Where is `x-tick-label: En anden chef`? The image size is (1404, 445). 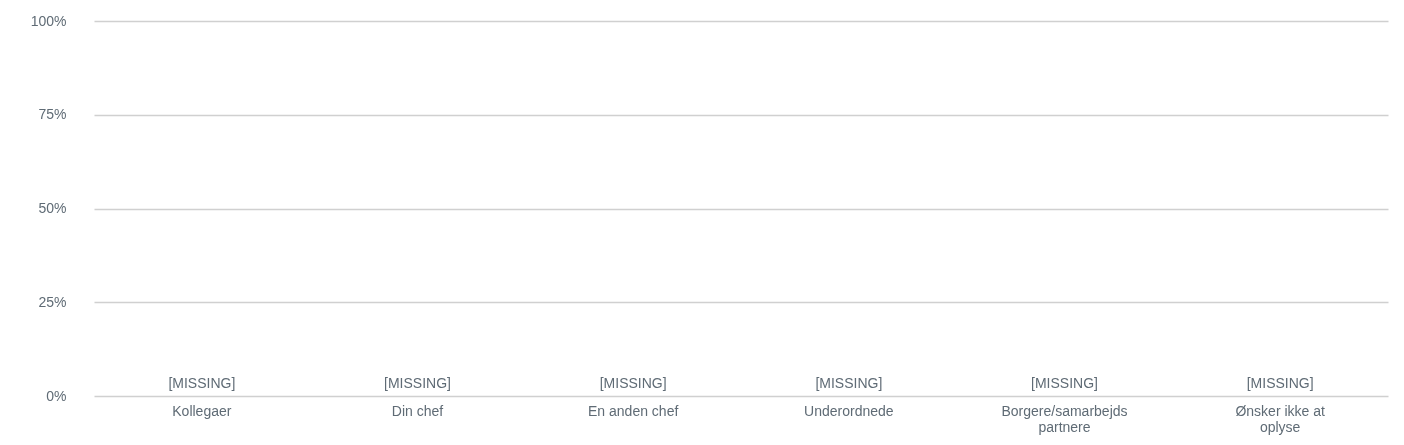 x-tick-label: En anden chef is located at coordinates (633, 410).